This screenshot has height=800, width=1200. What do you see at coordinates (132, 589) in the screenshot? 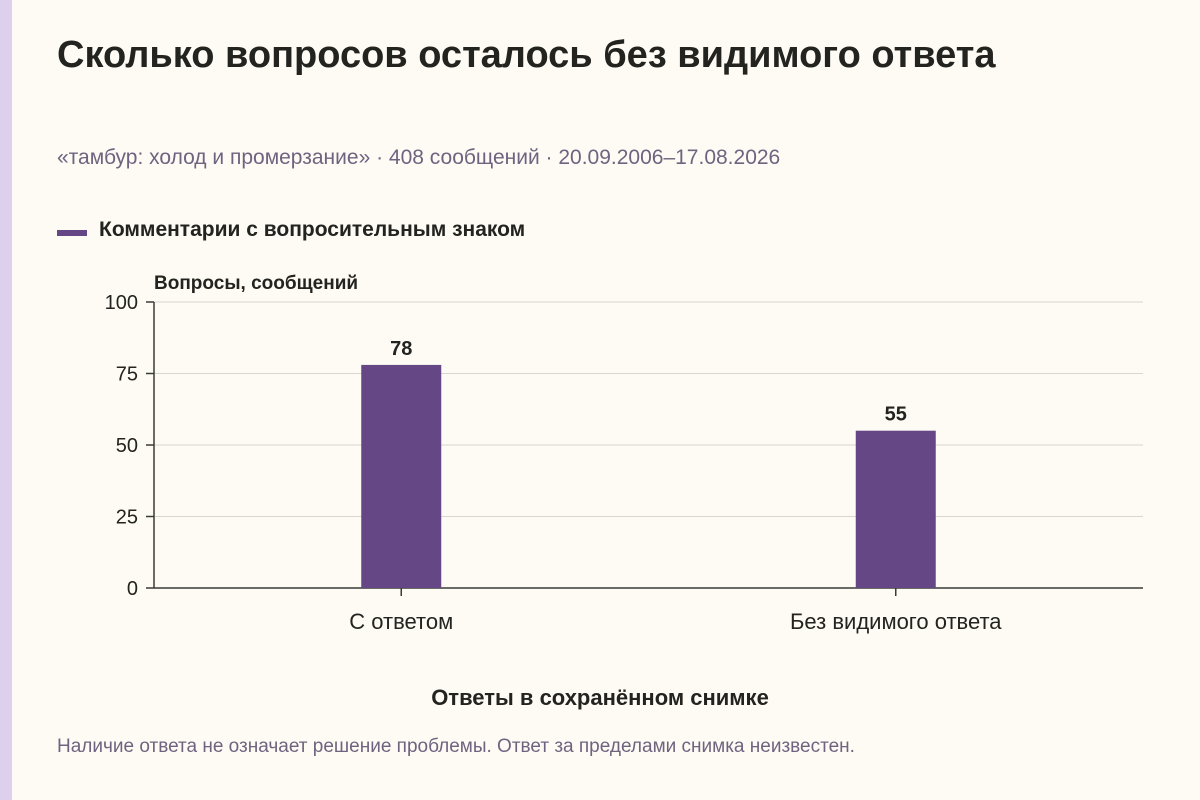
I see `y-tick-label: 0` at bounding box center [132, 589].